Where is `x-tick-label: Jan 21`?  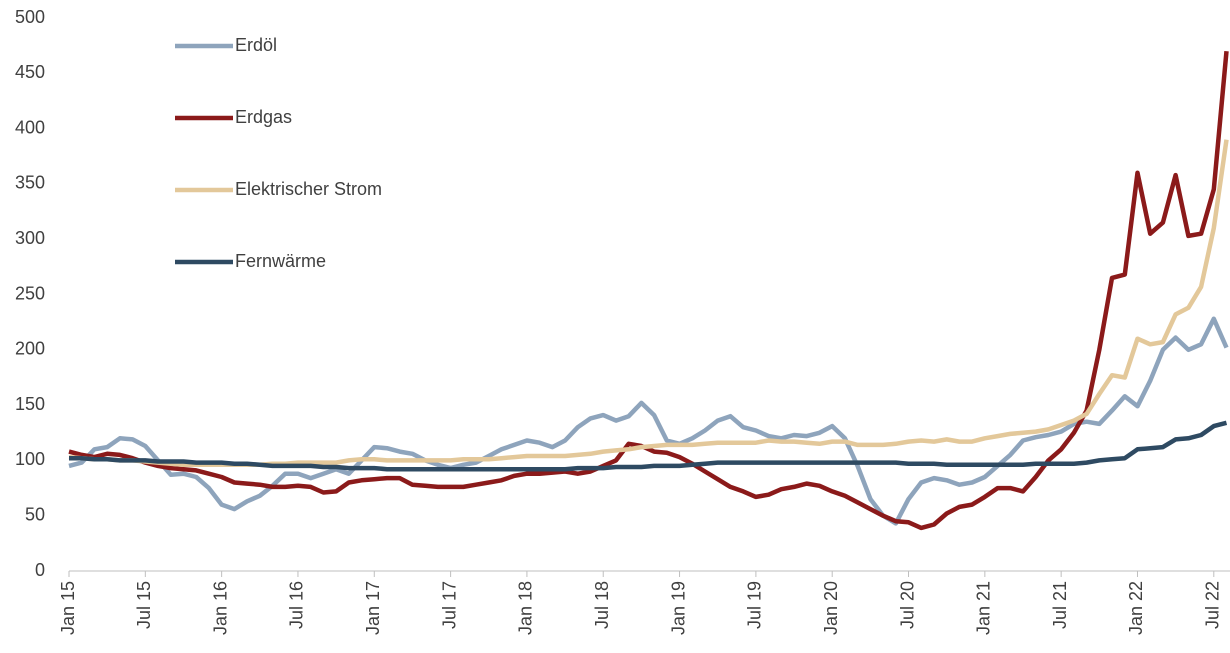
x-tick-label: Jan 21 is located at coordinates (984, 608).